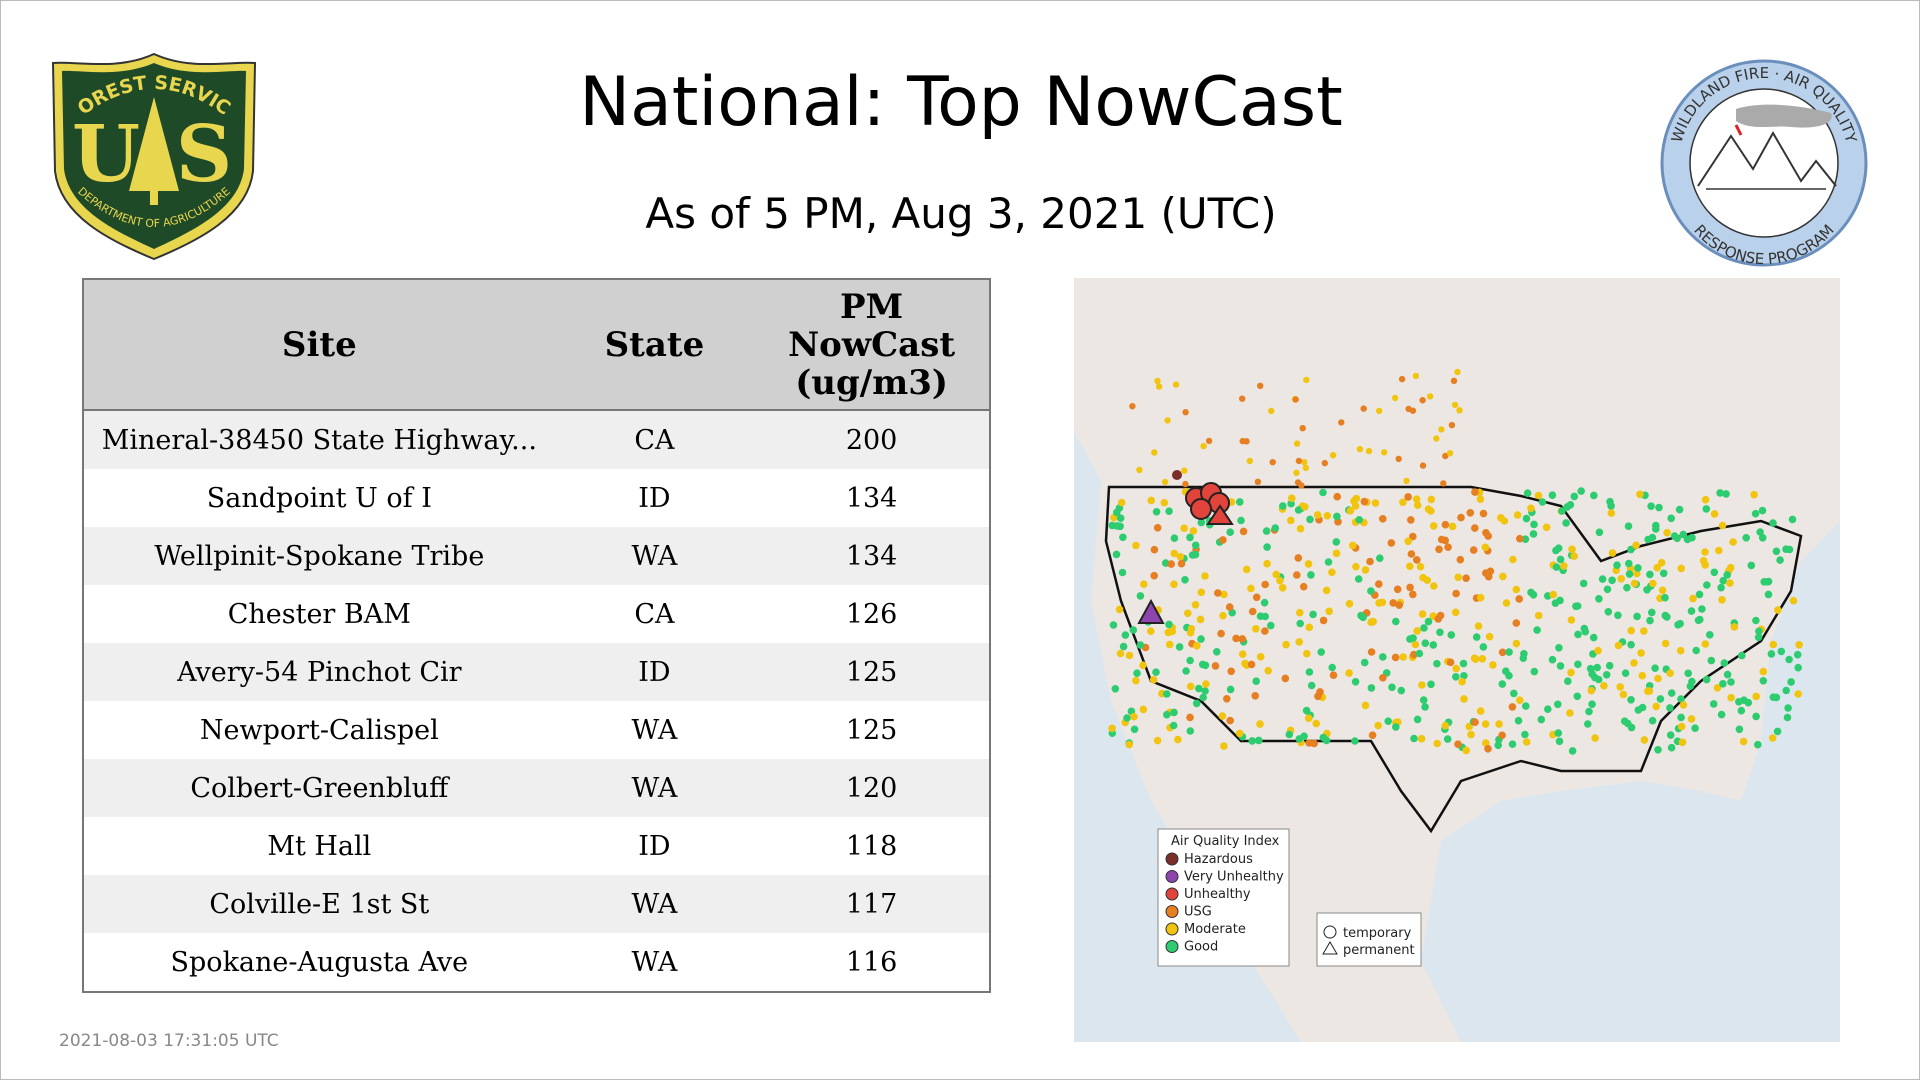  I want to click on table-row: Colville-E 1st St WA 117, so click(536, 904).